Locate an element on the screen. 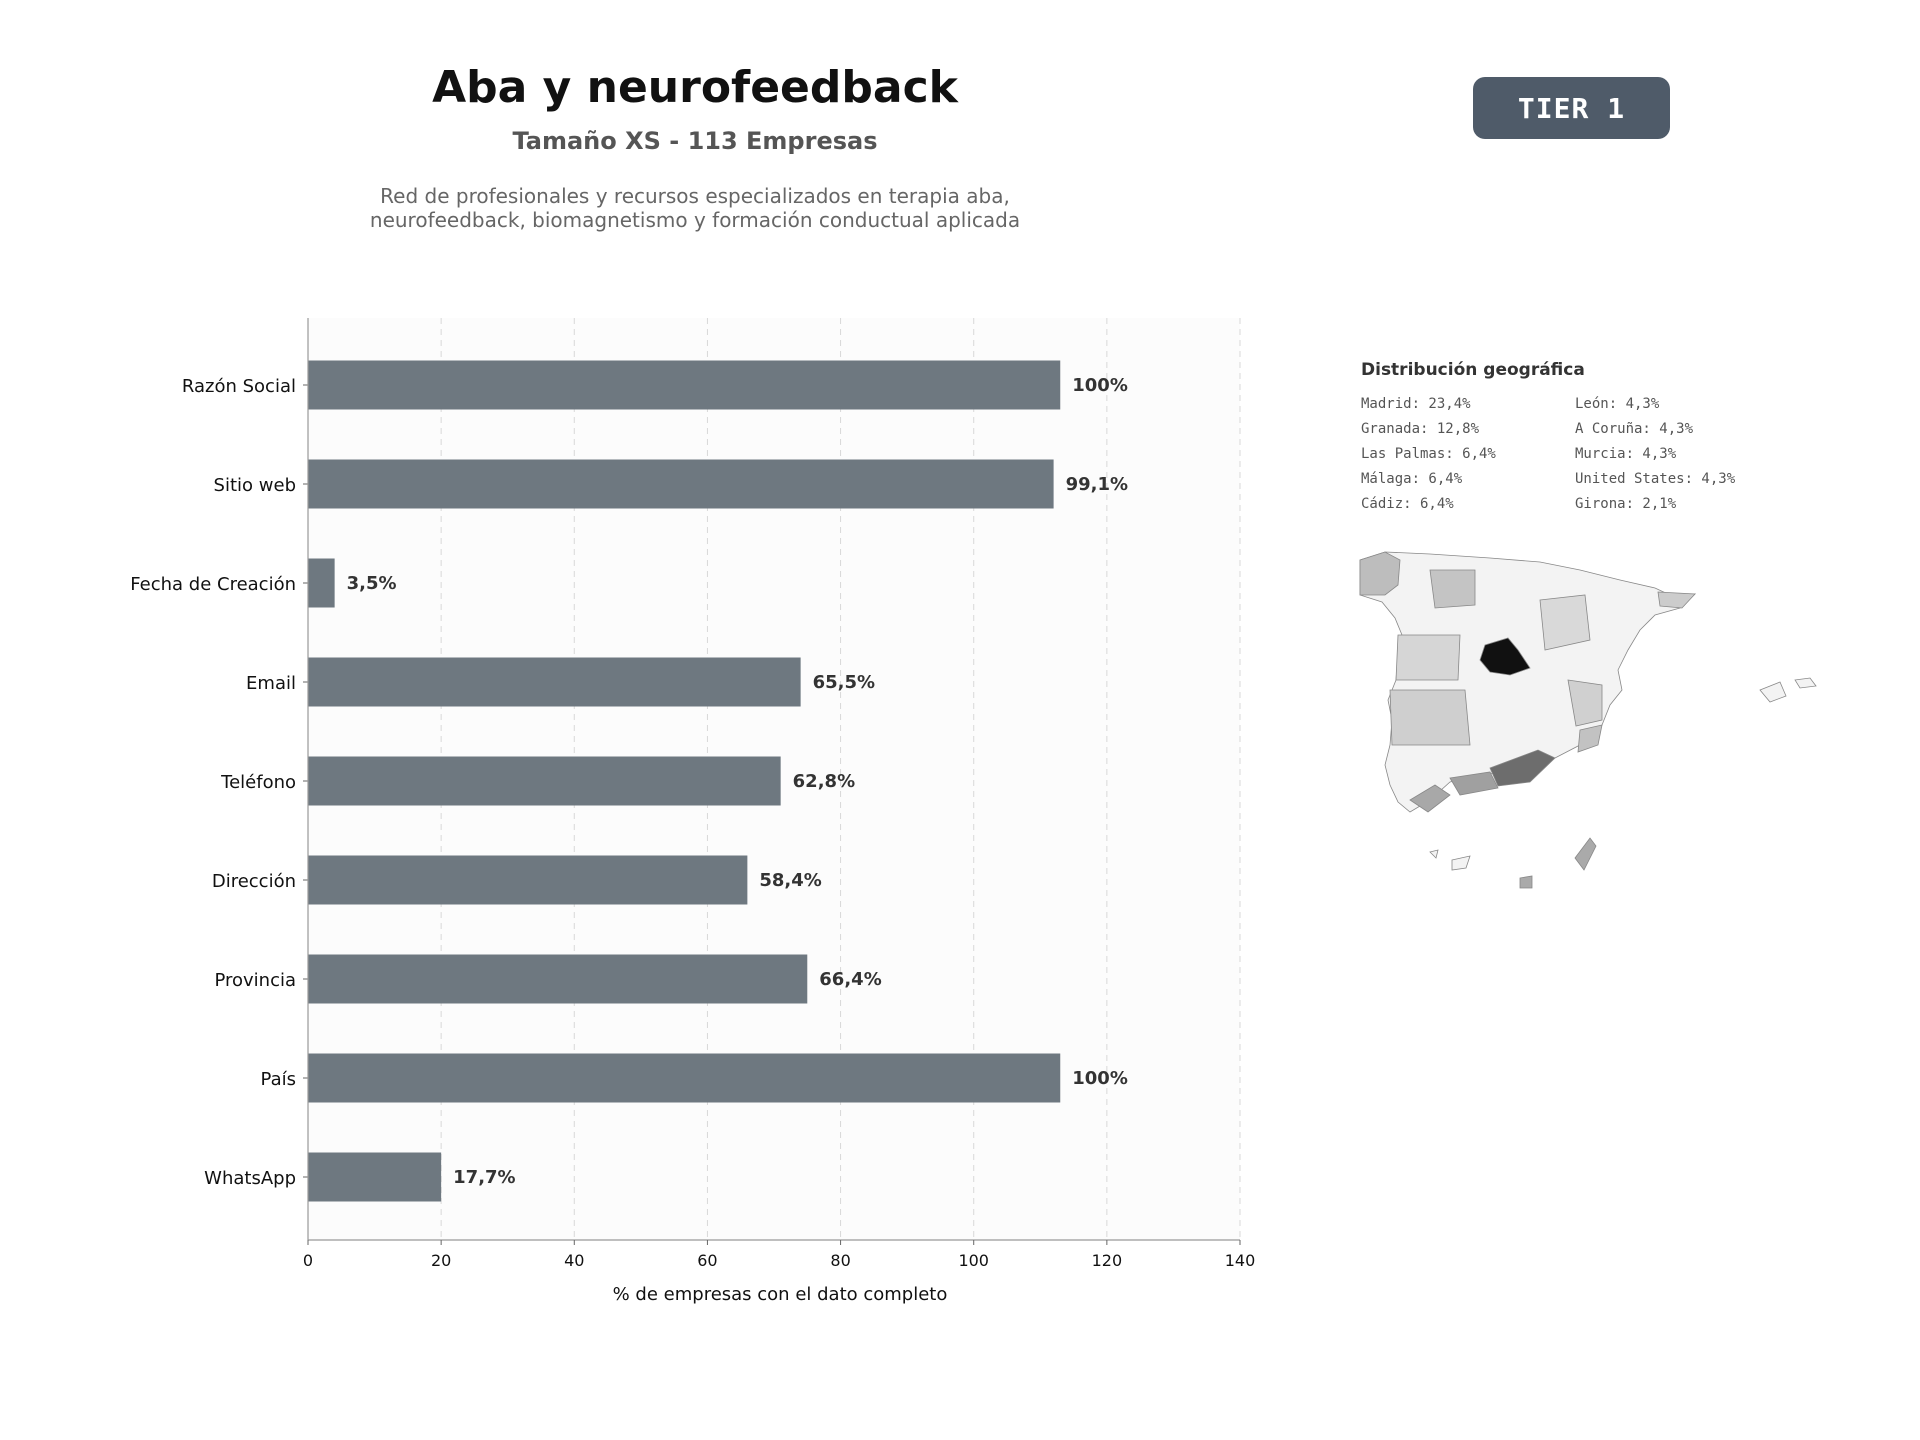  bar-value-label: 58,4% is located at coordinates (790, 880).